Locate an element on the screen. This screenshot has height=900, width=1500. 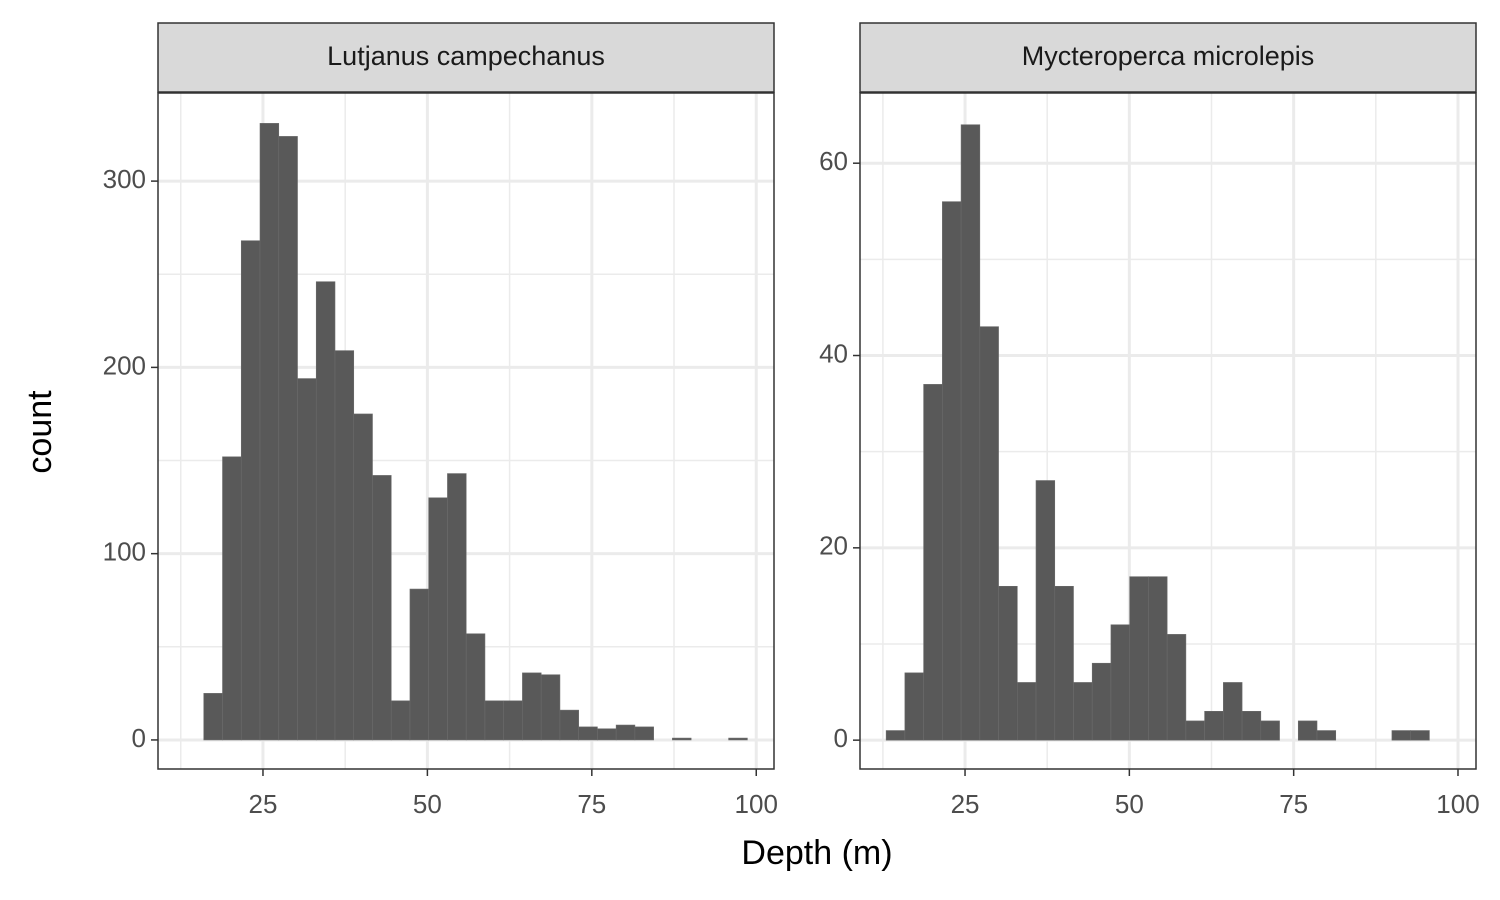
y-tick-label: 300 is located at coordinates (124, 179).